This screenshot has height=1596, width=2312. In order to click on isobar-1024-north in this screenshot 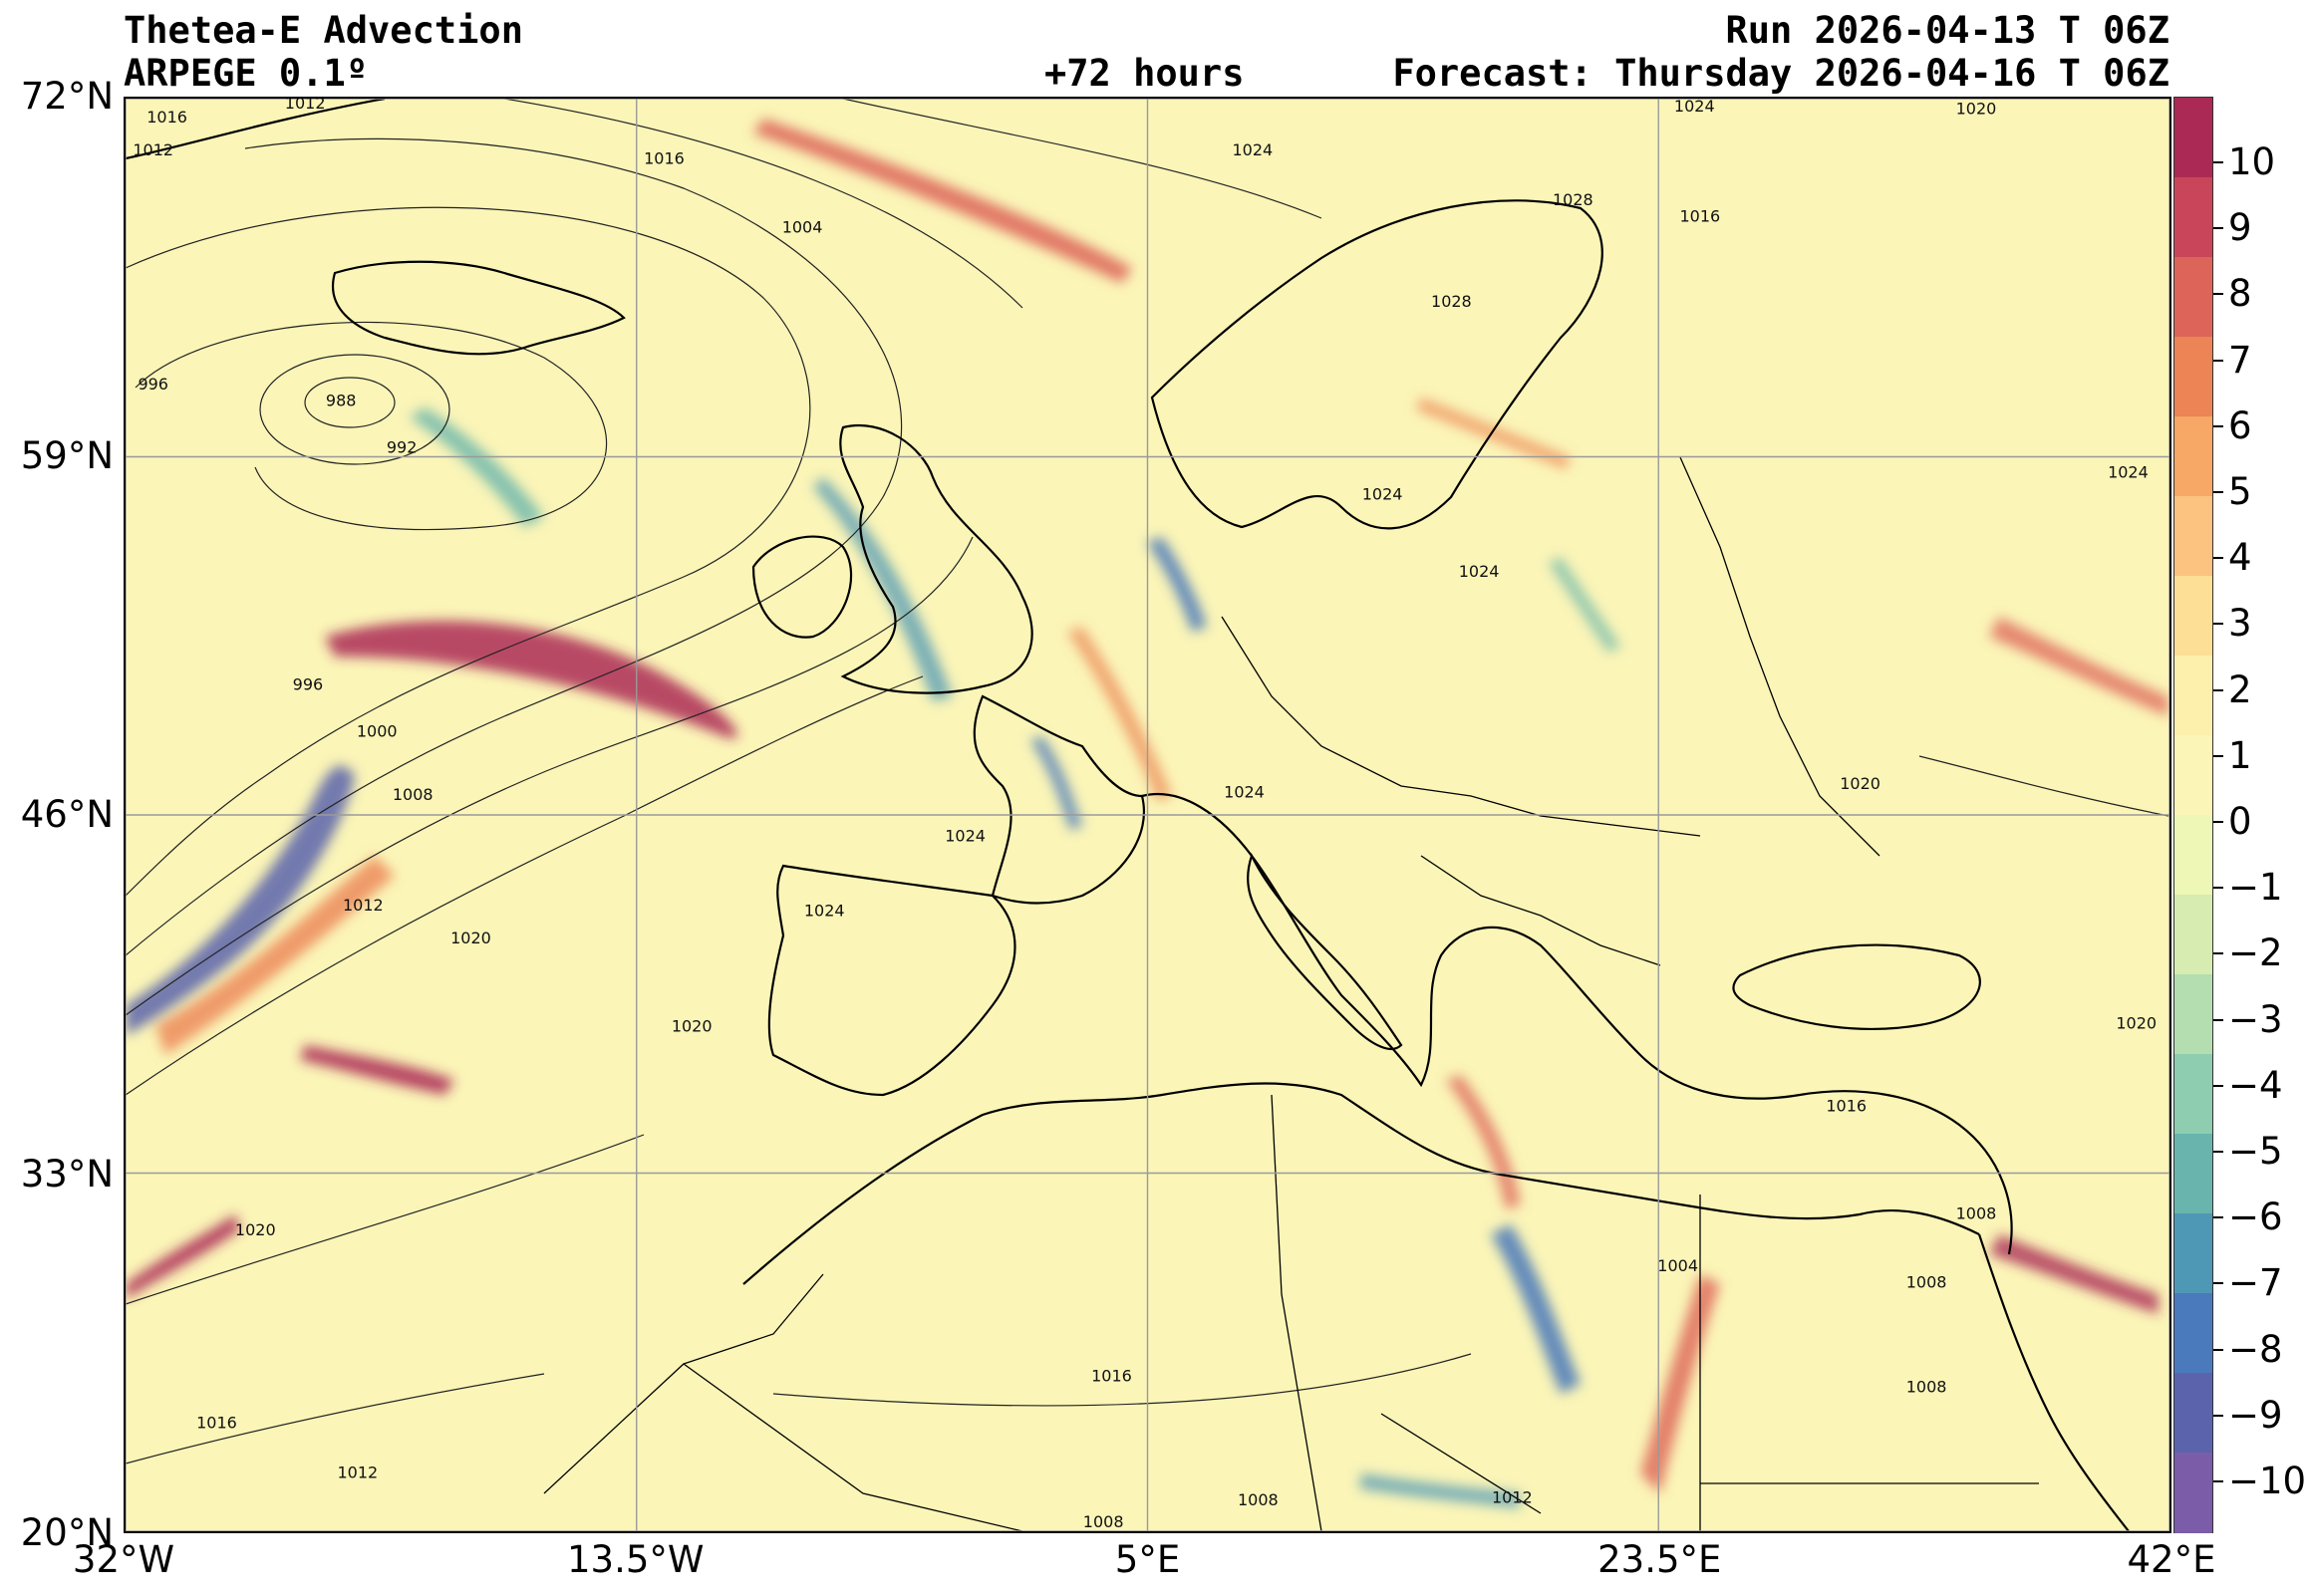, I will do `click(1082, 159)`.